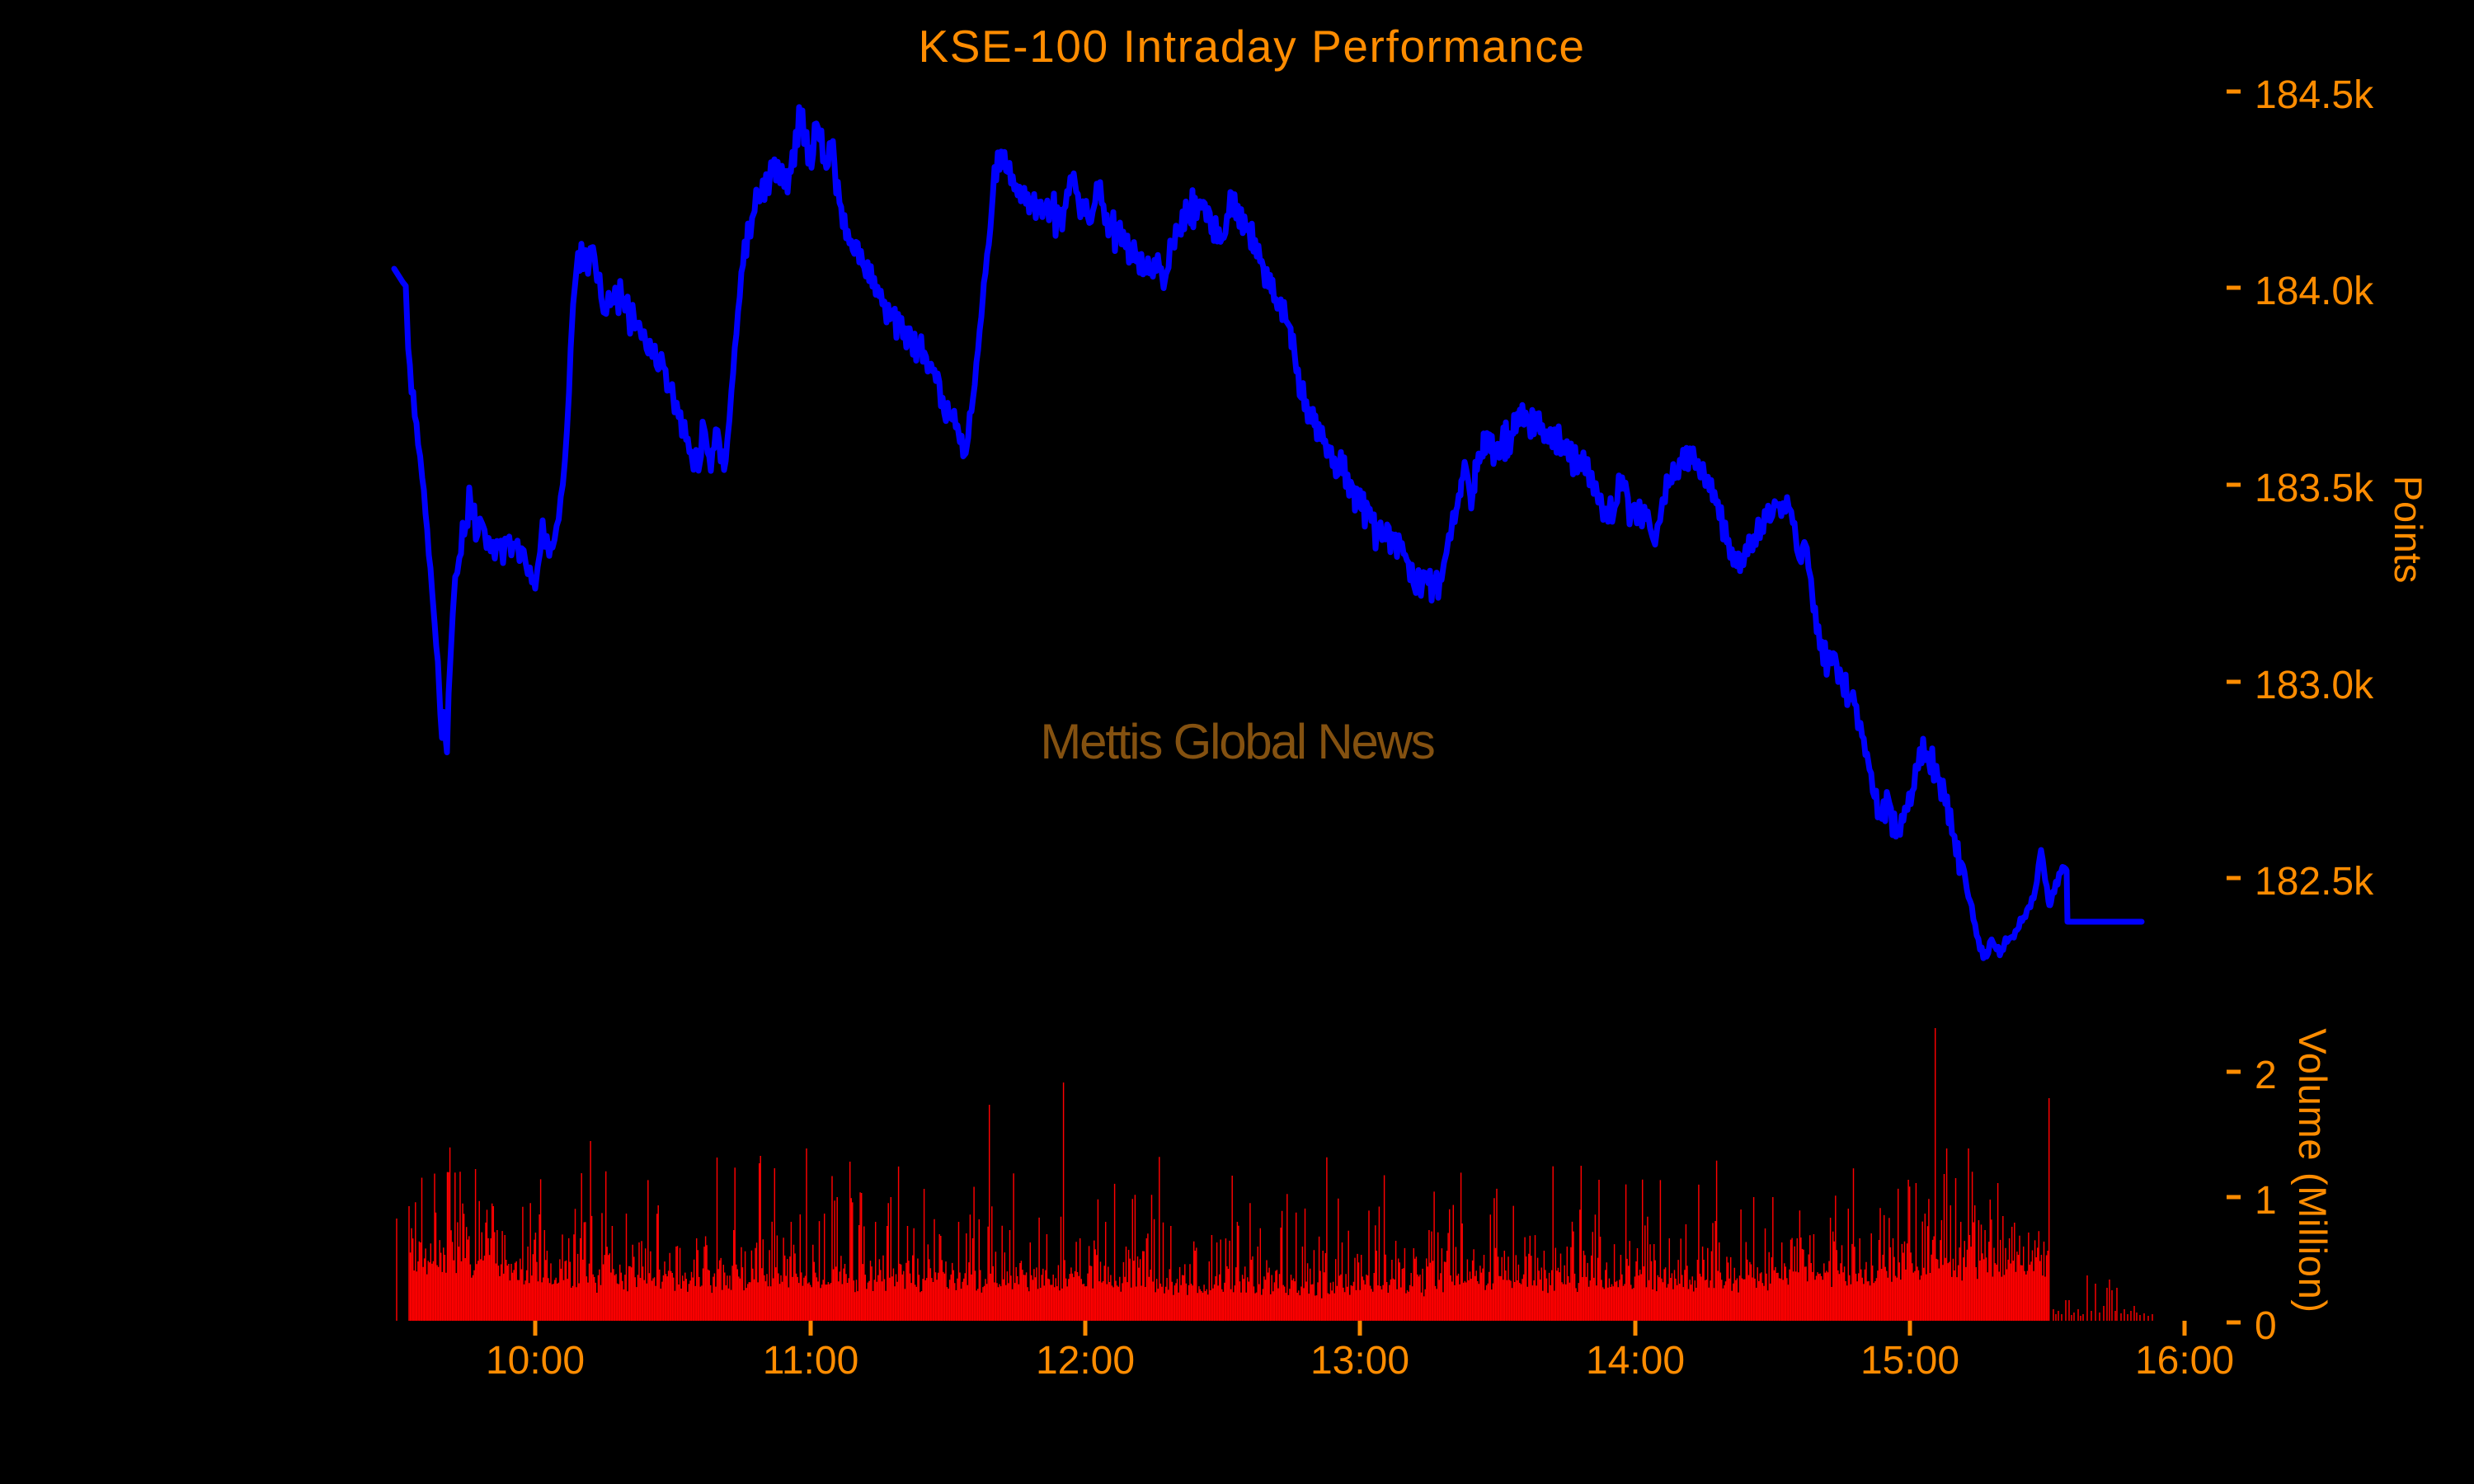  Describe the element at coordinates (2266, 1326) in the screenshot. I see `svg-text: 0` at that location.